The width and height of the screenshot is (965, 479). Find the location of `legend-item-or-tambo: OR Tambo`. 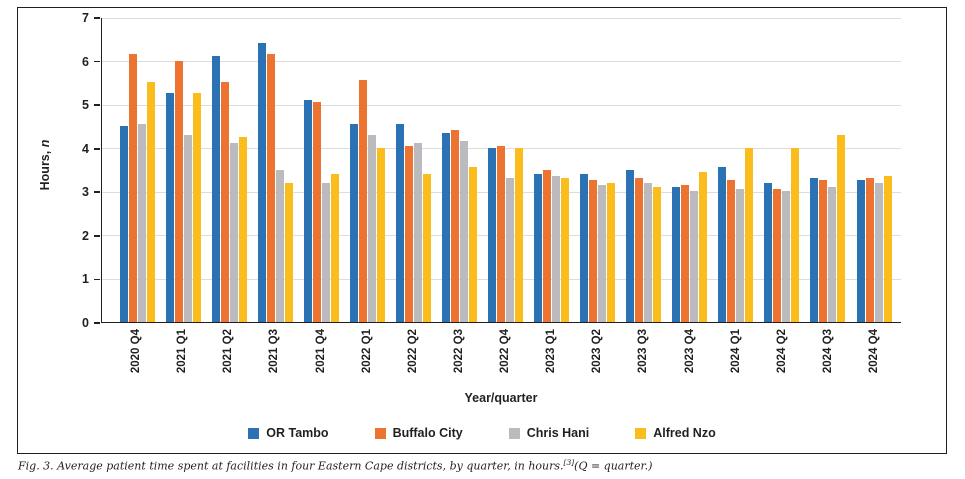

legend-item-or-tambo: OR Tambo is located at coordinates (288, 433).